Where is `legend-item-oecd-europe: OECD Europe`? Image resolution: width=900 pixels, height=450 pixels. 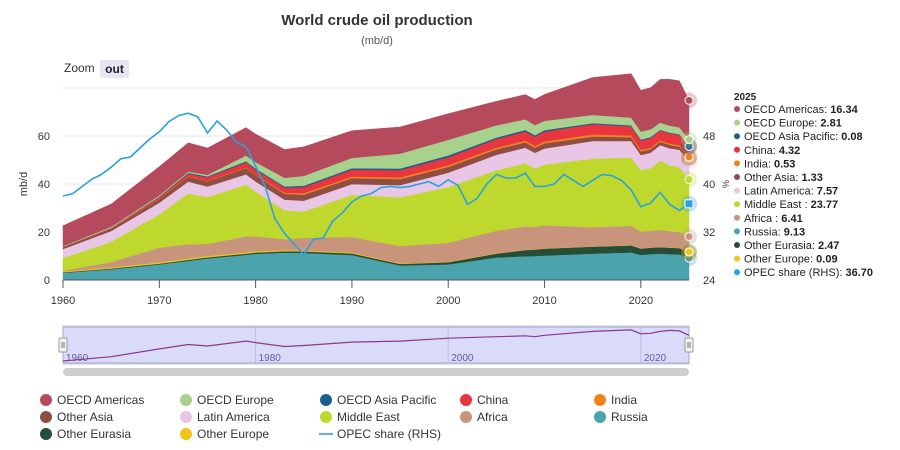 legend-item-oecd-europe: OECD Europe is located at coordinates (227, 400).